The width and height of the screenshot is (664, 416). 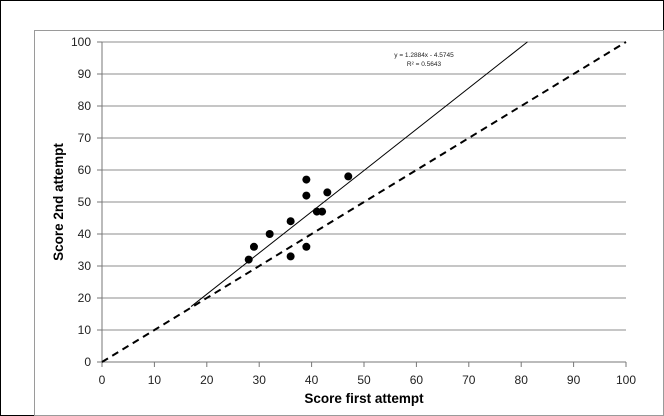 I want to click on y-tick-label: 0, so click(x=87, y=362).